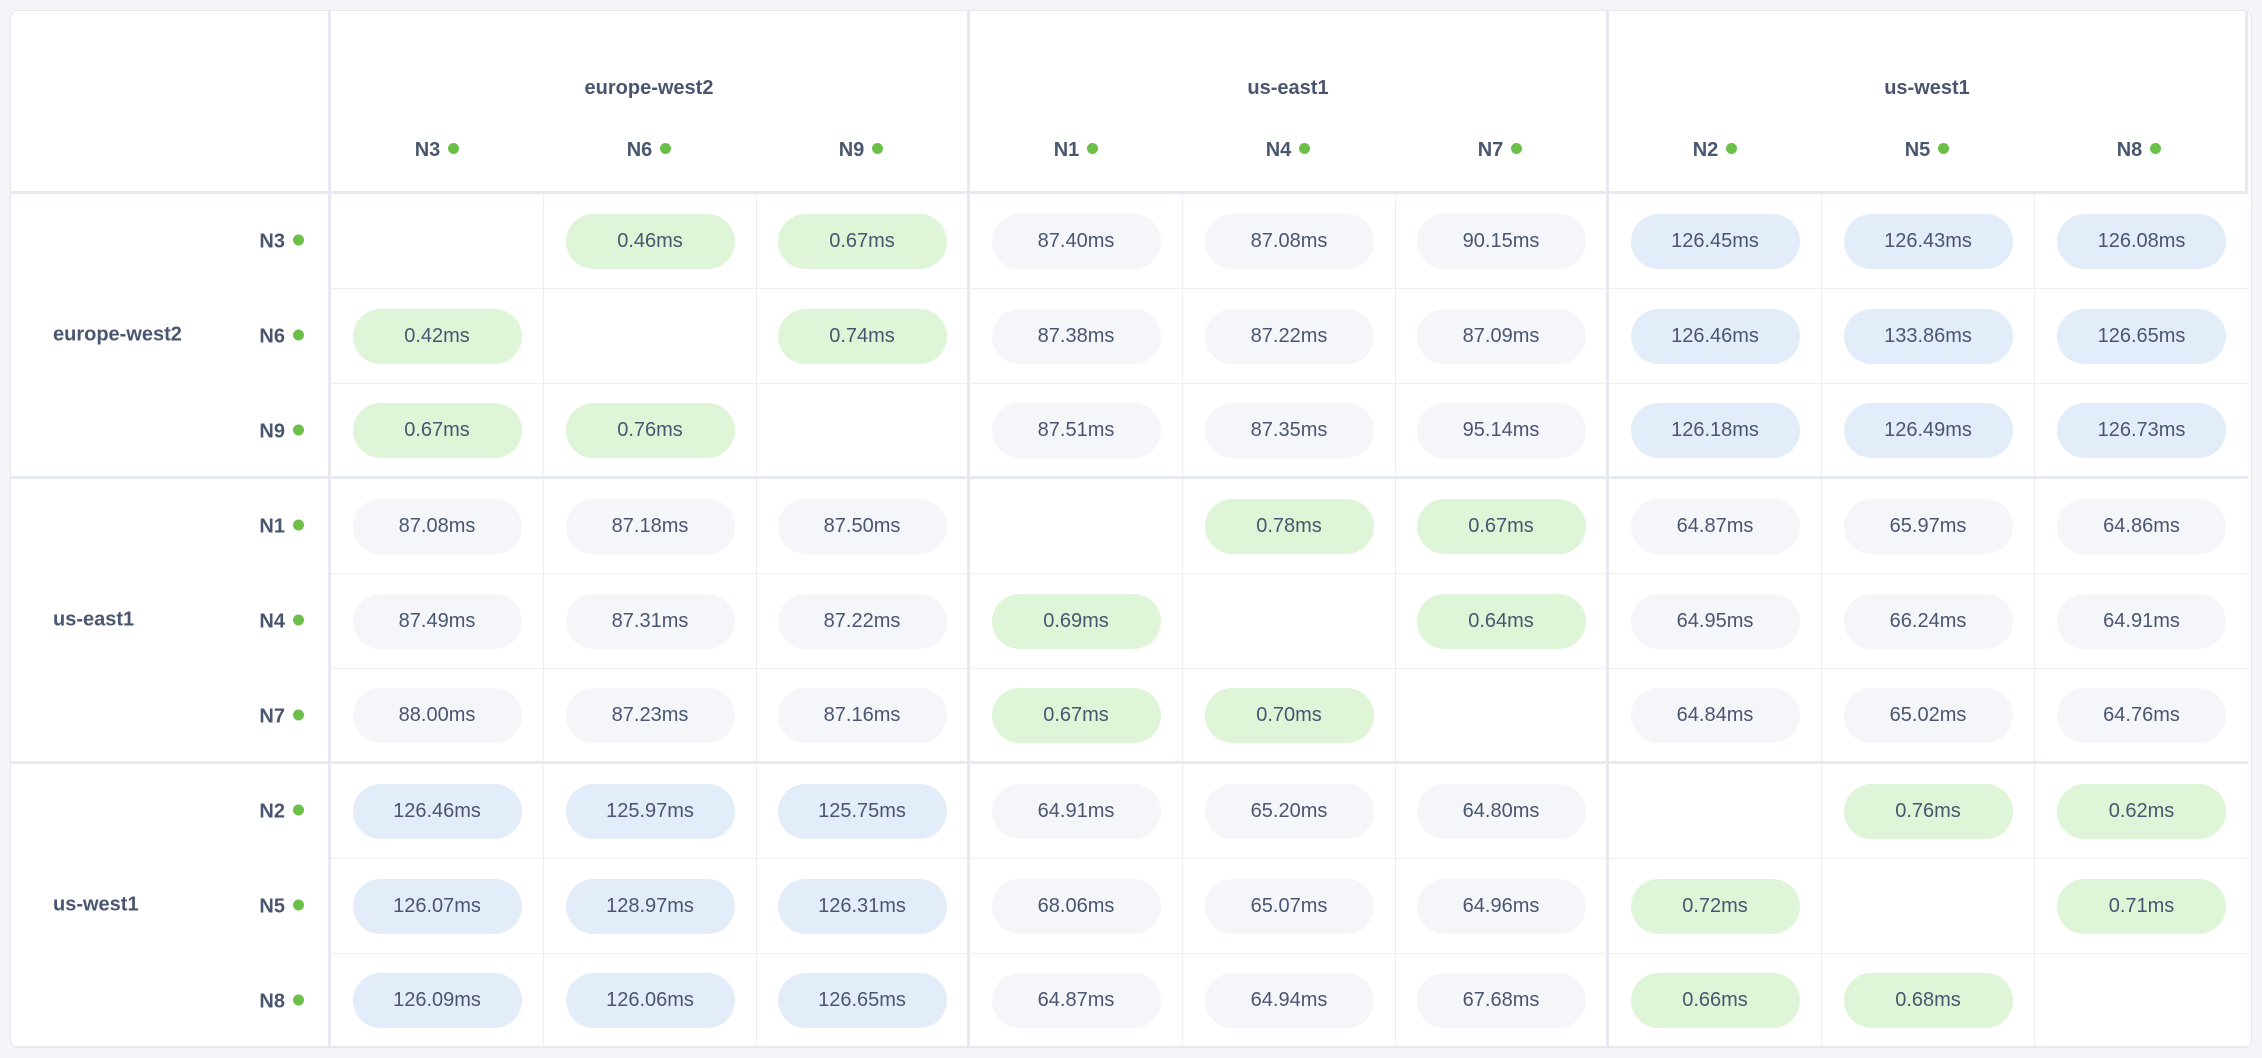 The image size is (2262, 1058). I want to click on column-group-us-west1: us-west1 N2 N5 N8, so click(1928, 102).